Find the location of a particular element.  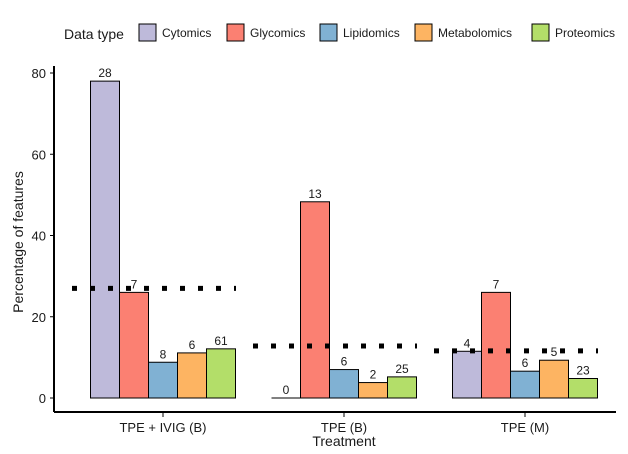

x-axis-title: Treatment is located at coordinates (343, 441).